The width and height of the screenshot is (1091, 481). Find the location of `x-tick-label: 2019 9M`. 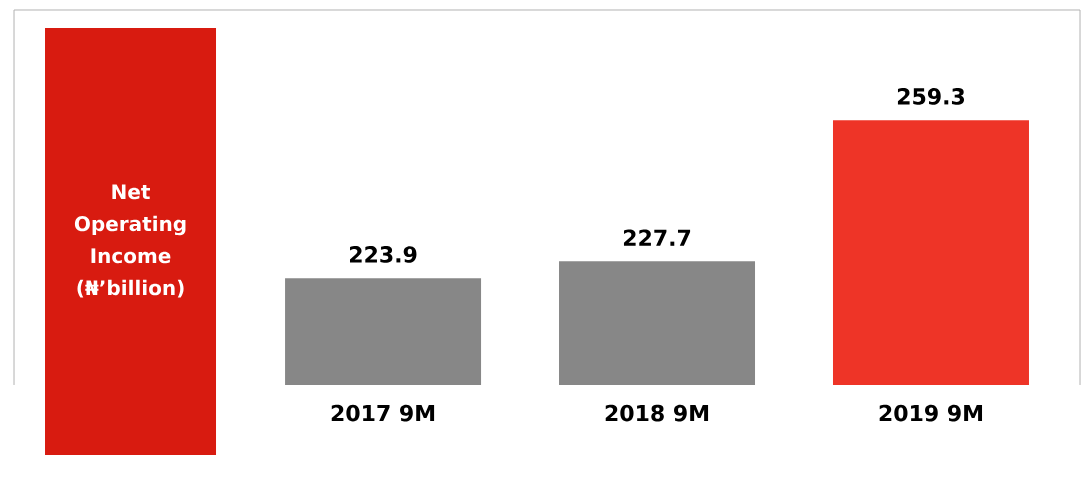

x-tick-label: 2019 9M is located at coordinates (931, 413).